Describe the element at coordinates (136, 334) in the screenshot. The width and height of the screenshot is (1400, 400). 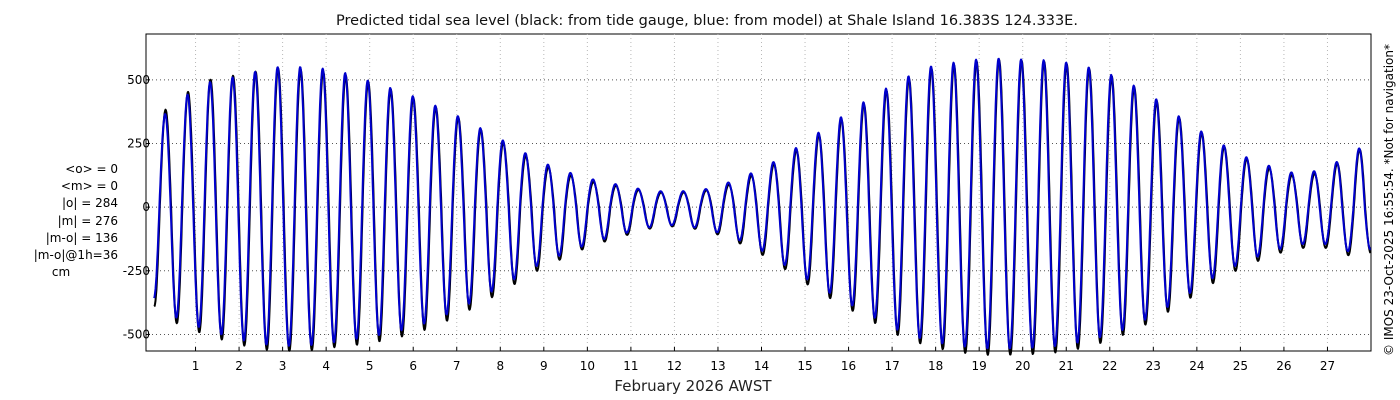
I see `y-tick-label: -500` at that location.